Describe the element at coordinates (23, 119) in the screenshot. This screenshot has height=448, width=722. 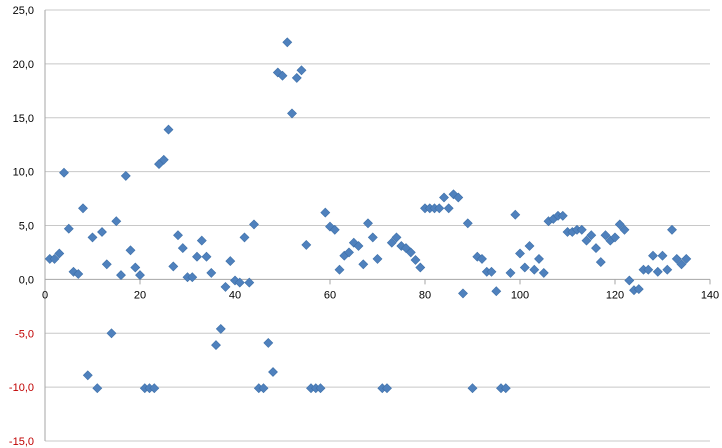
I see `y-tick-label: 15,0` at that location.